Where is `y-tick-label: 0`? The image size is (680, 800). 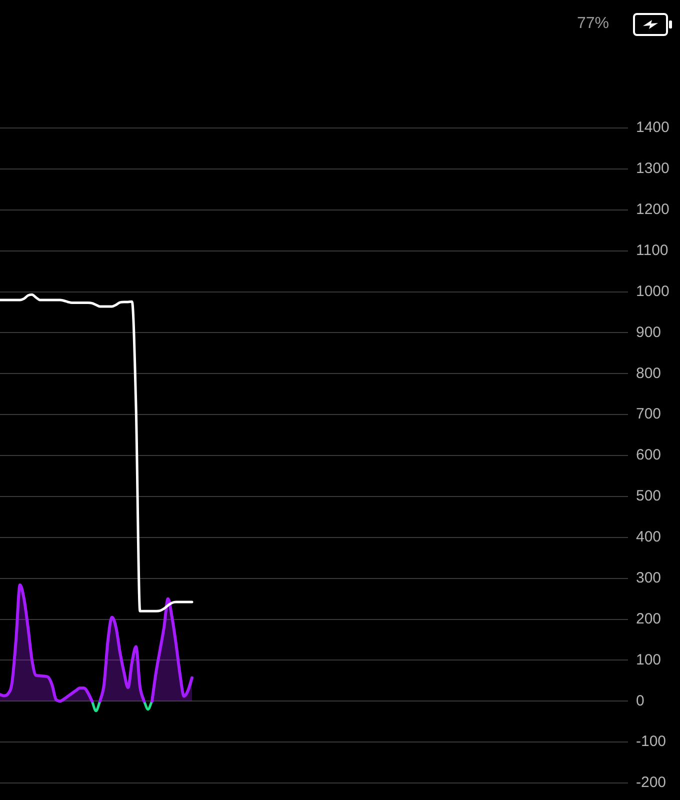
y-tick-label: 0 is located at coordinates (640, 701).